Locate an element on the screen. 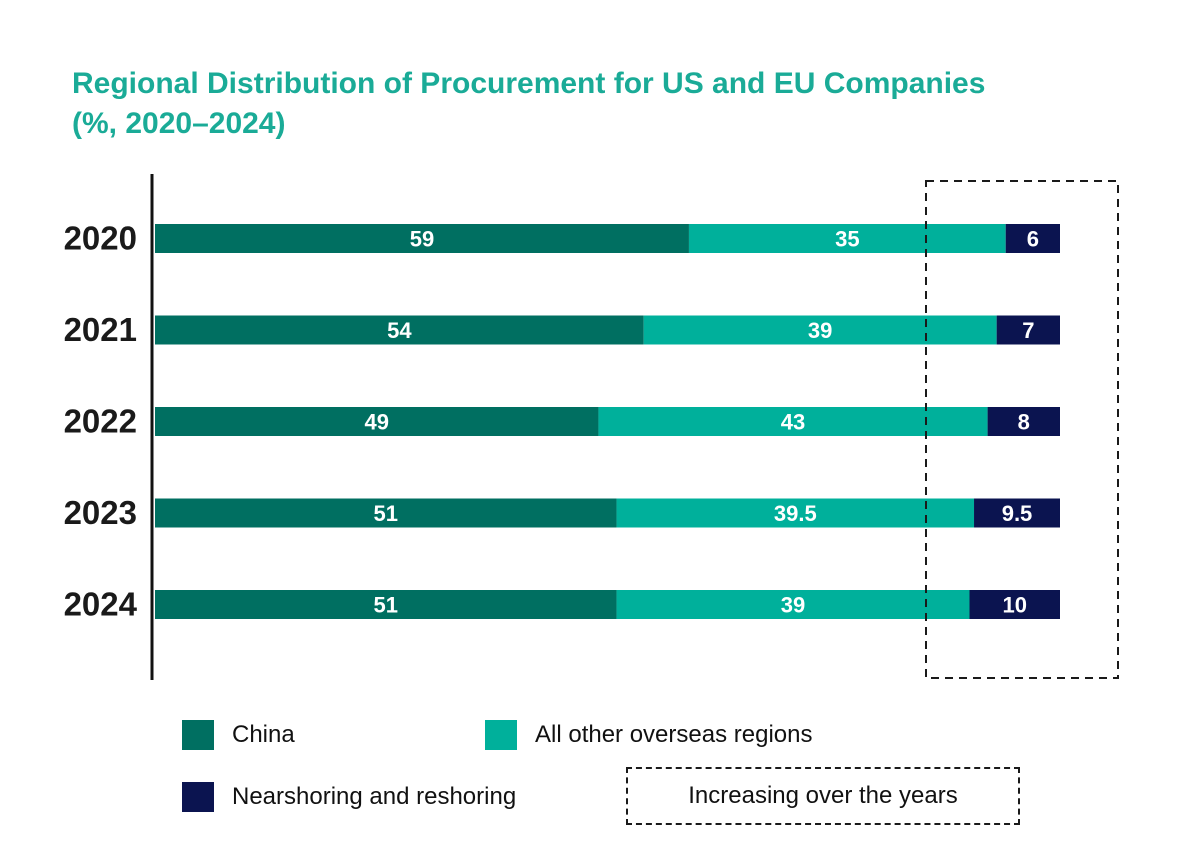 The height and width of the screenshot is (858, 1200). legend-label-china: China is located at coordinates (263, 734).